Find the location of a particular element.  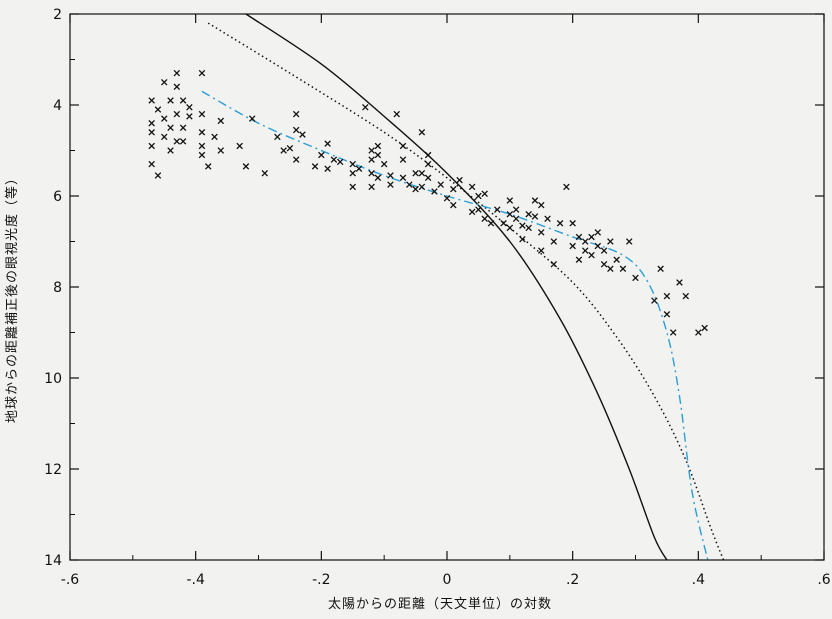

y-tick-label: 12 is located at coordinates (53, 470).